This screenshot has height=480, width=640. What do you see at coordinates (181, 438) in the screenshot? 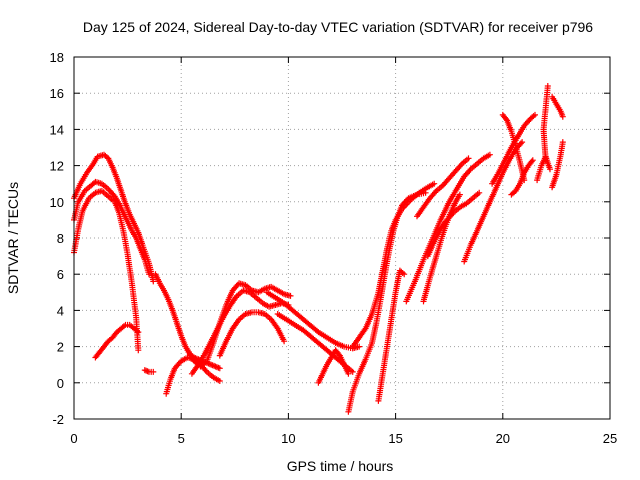
I see `x-tick-label: 5` at bounding box center [181, 438].